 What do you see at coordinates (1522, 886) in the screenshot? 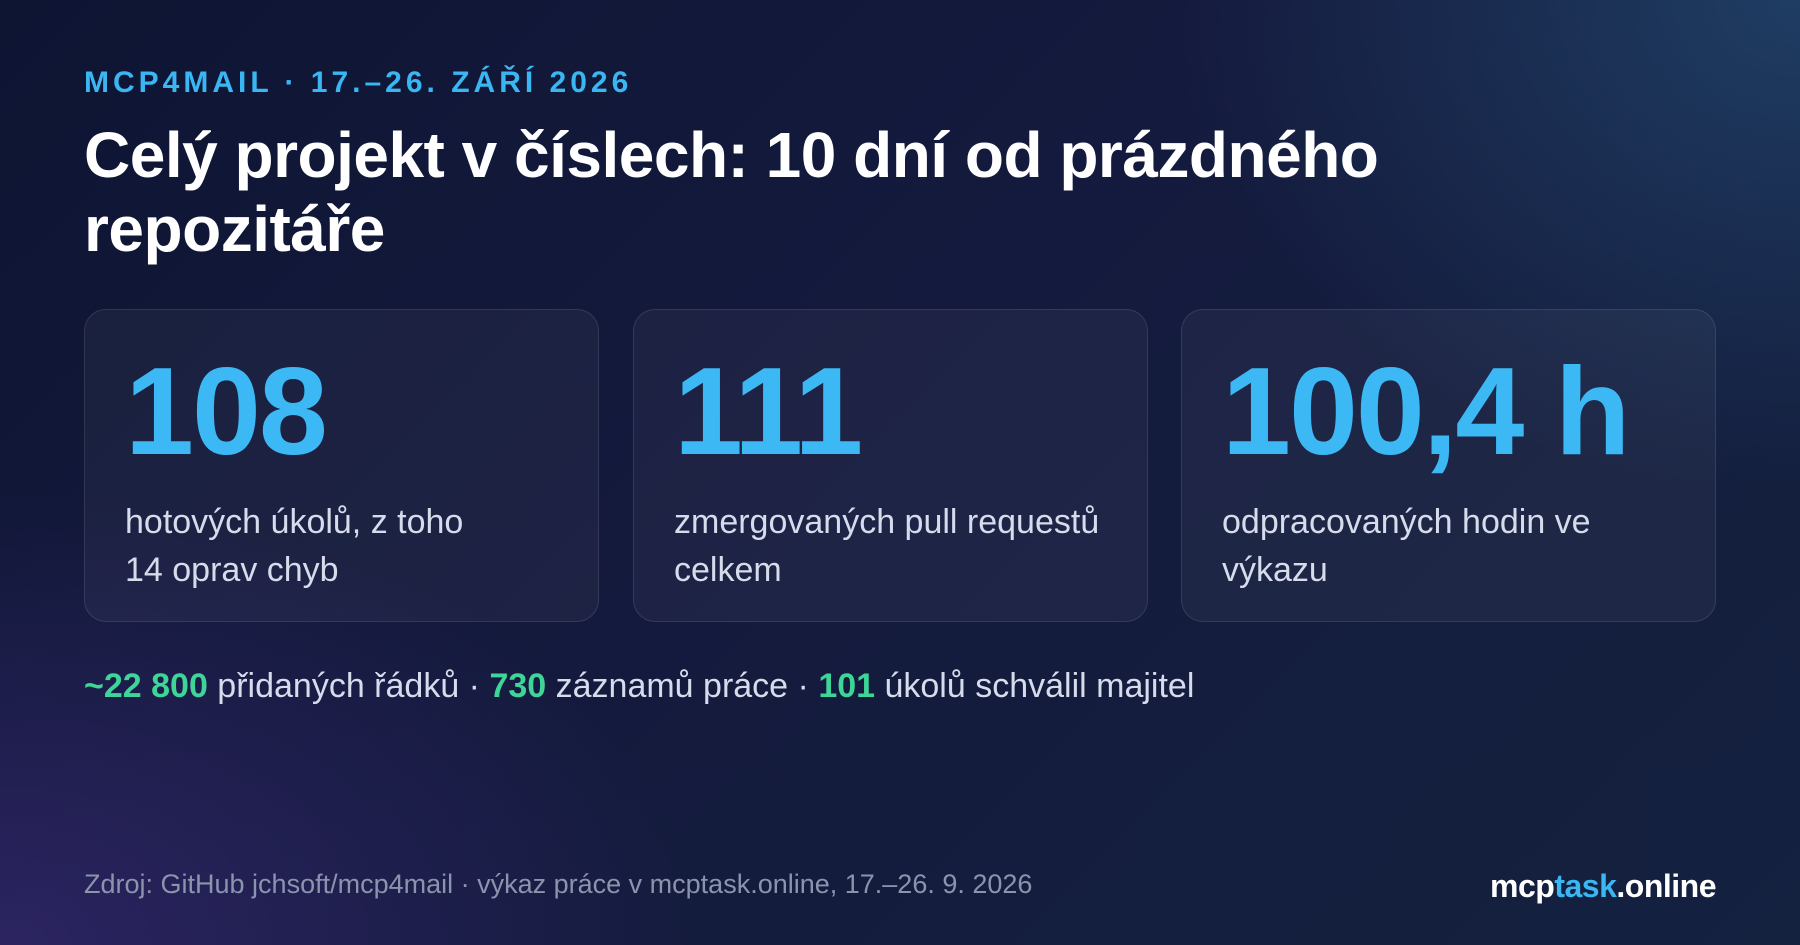
I see `brand-part-mcp: mcp` at bounding box center [1522, 886].